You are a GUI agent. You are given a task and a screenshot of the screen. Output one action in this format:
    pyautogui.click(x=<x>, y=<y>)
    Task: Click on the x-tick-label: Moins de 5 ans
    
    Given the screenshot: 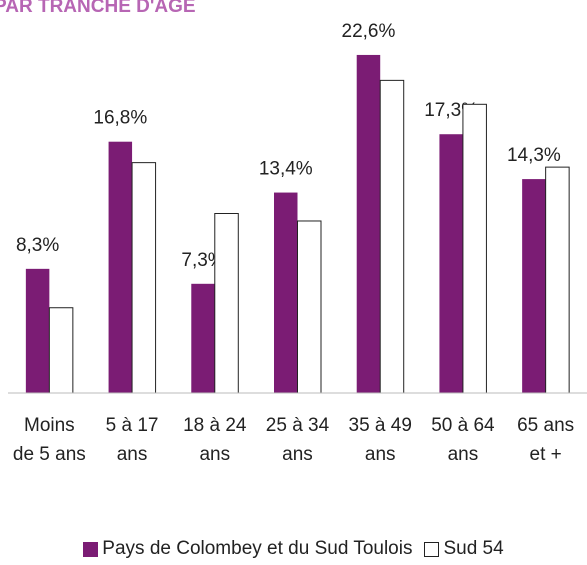 What is the action you would take?
    pyautogui.click(x=49, y=440)
    